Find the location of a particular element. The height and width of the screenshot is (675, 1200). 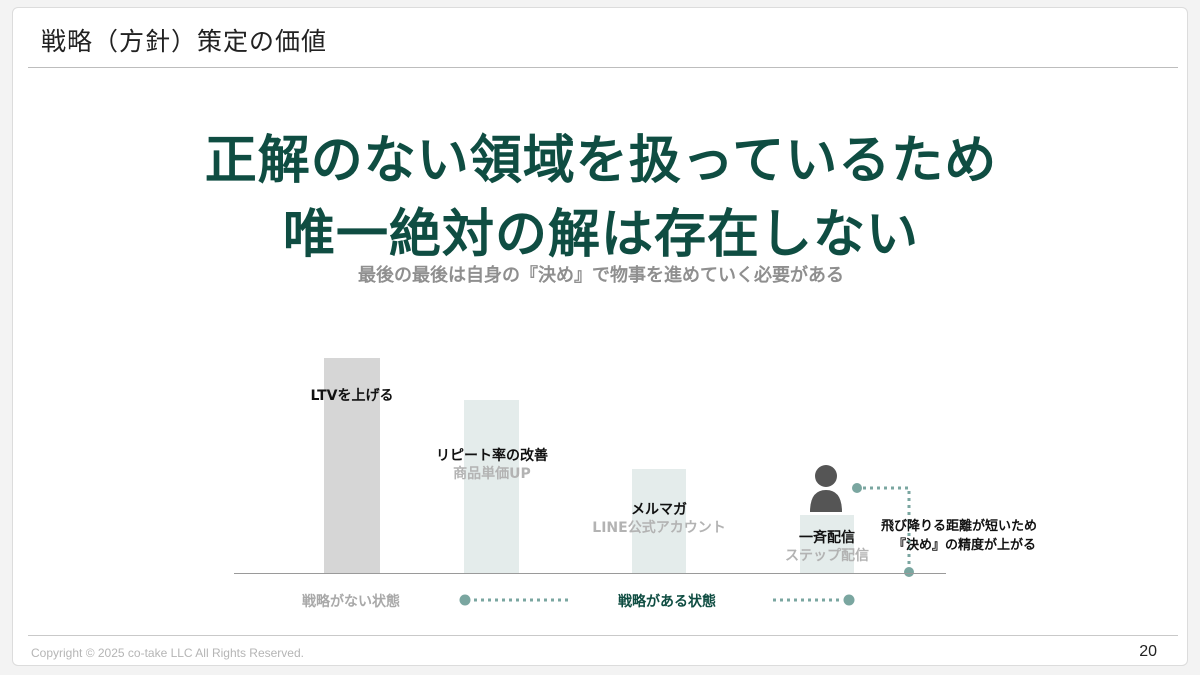

page-number: 20 is located at coordinates (1148, 651).